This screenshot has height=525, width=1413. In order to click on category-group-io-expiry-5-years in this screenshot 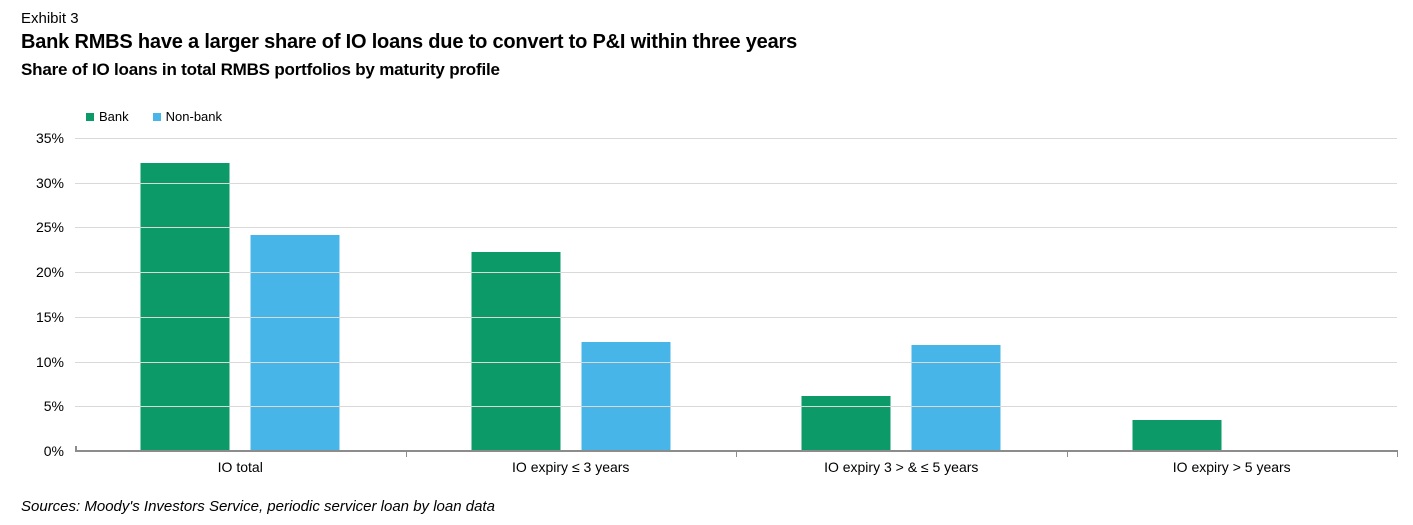, I will do `click(1232, 294)`.